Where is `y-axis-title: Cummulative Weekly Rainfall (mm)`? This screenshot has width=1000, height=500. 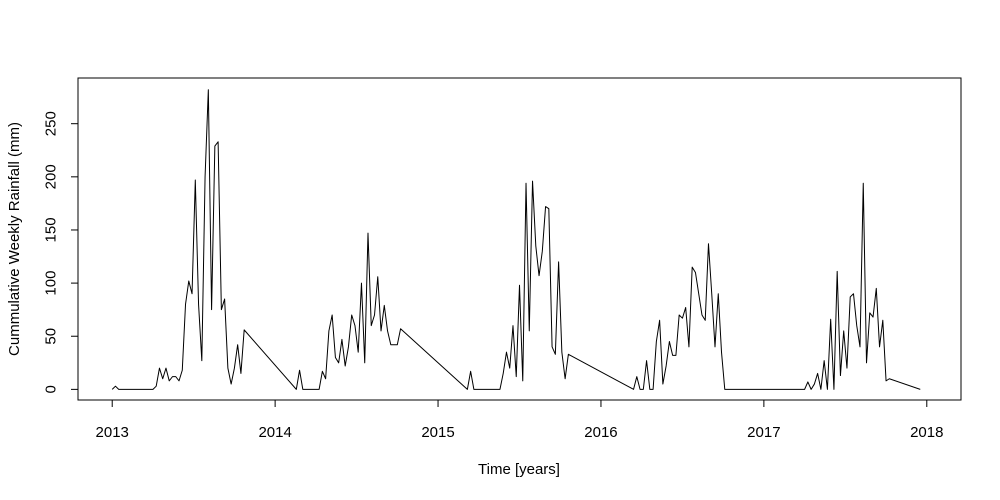
y-axis-title: Cummulative Weekly Rainfall (mm) is located at coordinates (14, 239).